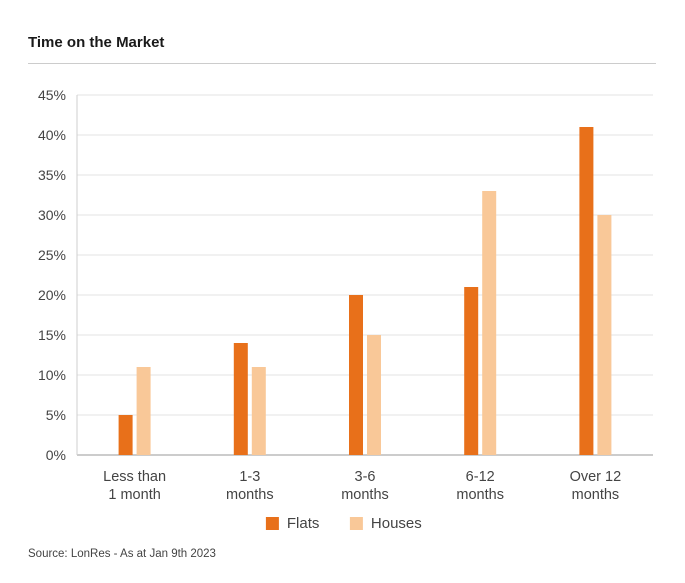 This screenshot has height=583, width=685. I want to click on y-tick-label: 40%, so click(52, 135).